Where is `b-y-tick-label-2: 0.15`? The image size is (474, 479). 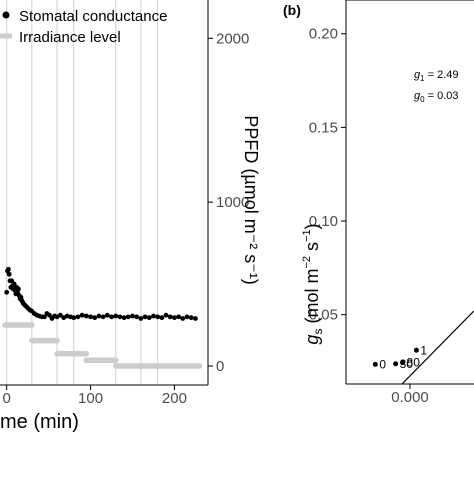 b-y-tick-label-2: 0.15 is located at coordinates (323, 127).